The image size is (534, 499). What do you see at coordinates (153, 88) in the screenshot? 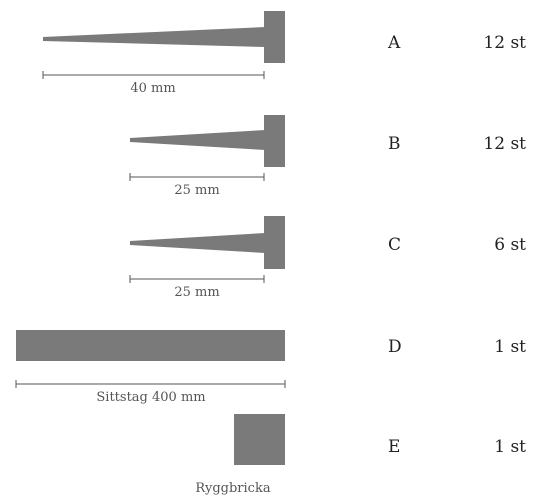
I see `part-a-dimension-label: 40 mm` at bounding box center [153, 88].